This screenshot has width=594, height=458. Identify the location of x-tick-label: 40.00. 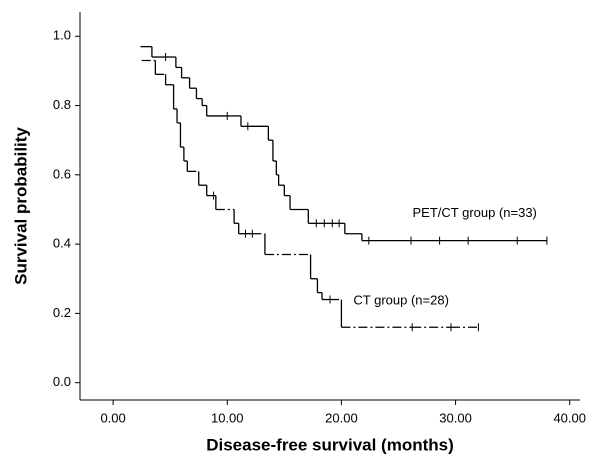
(569, 417).